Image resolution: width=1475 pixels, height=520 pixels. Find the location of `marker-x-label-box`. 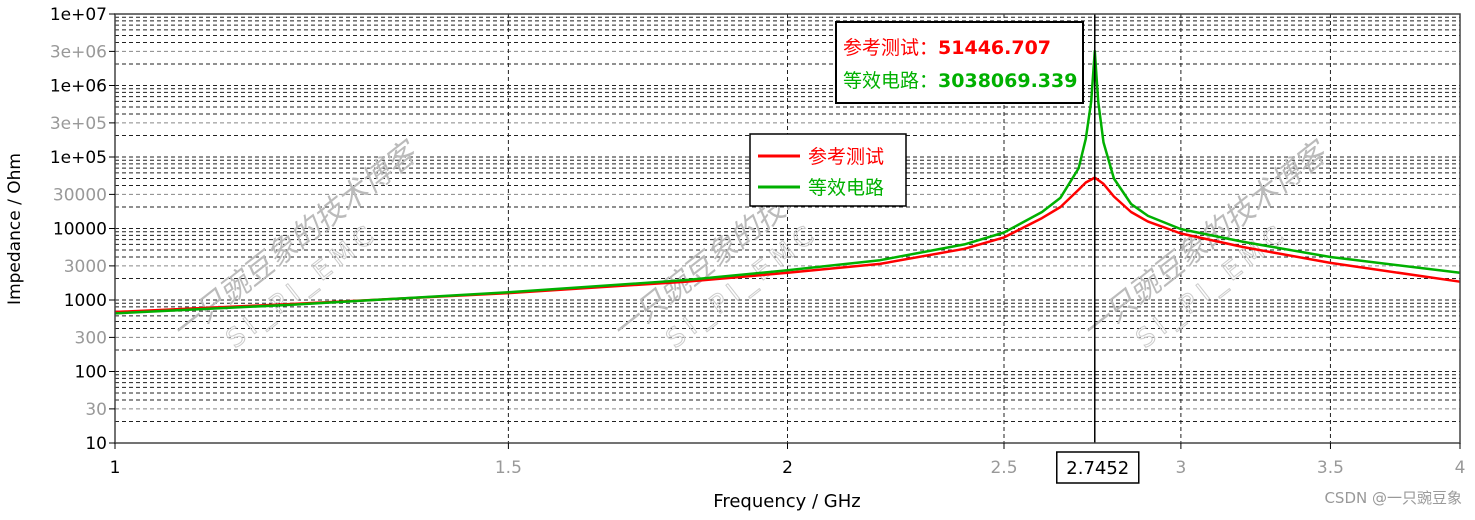

marker-x-label-box is located at coordinates (1098, 467).